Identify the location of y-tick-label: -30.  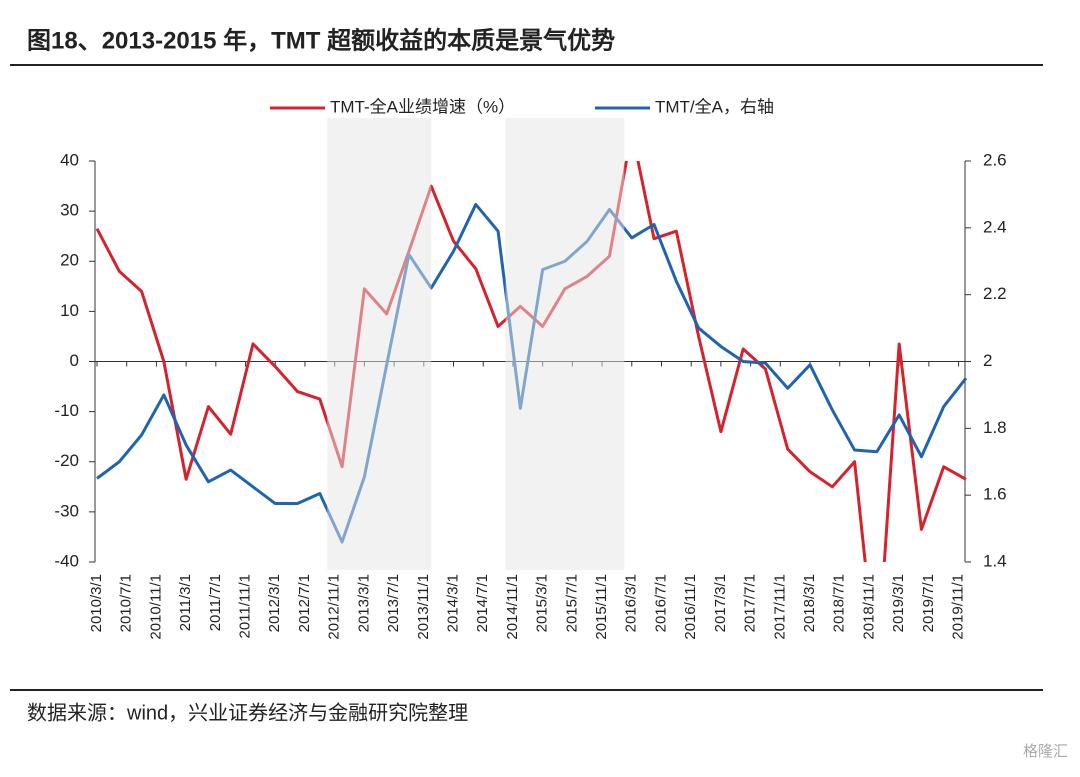
(66, 510).